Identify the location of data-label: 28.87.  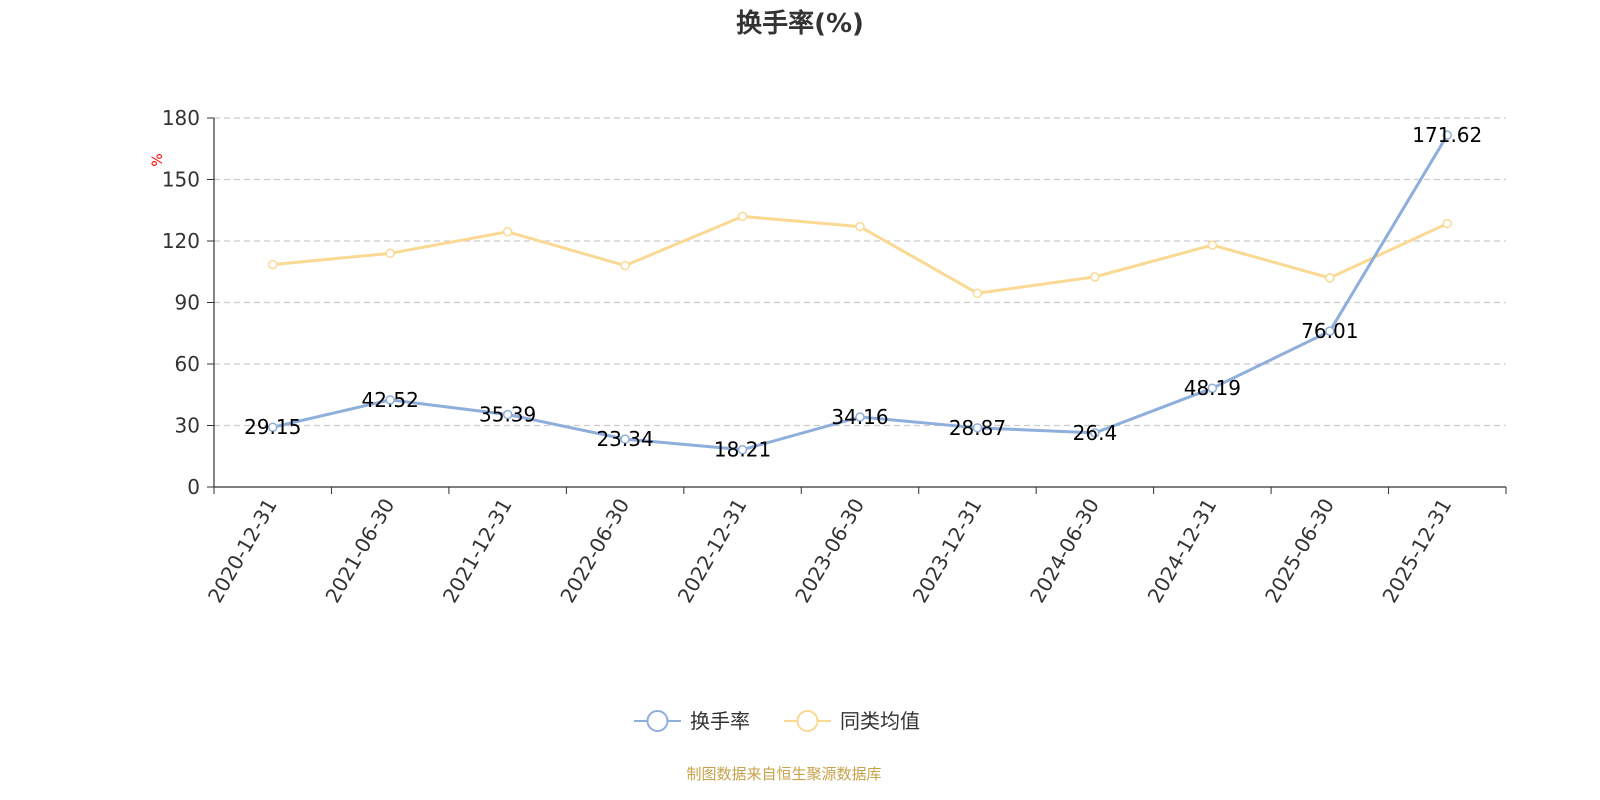
(977, 428).